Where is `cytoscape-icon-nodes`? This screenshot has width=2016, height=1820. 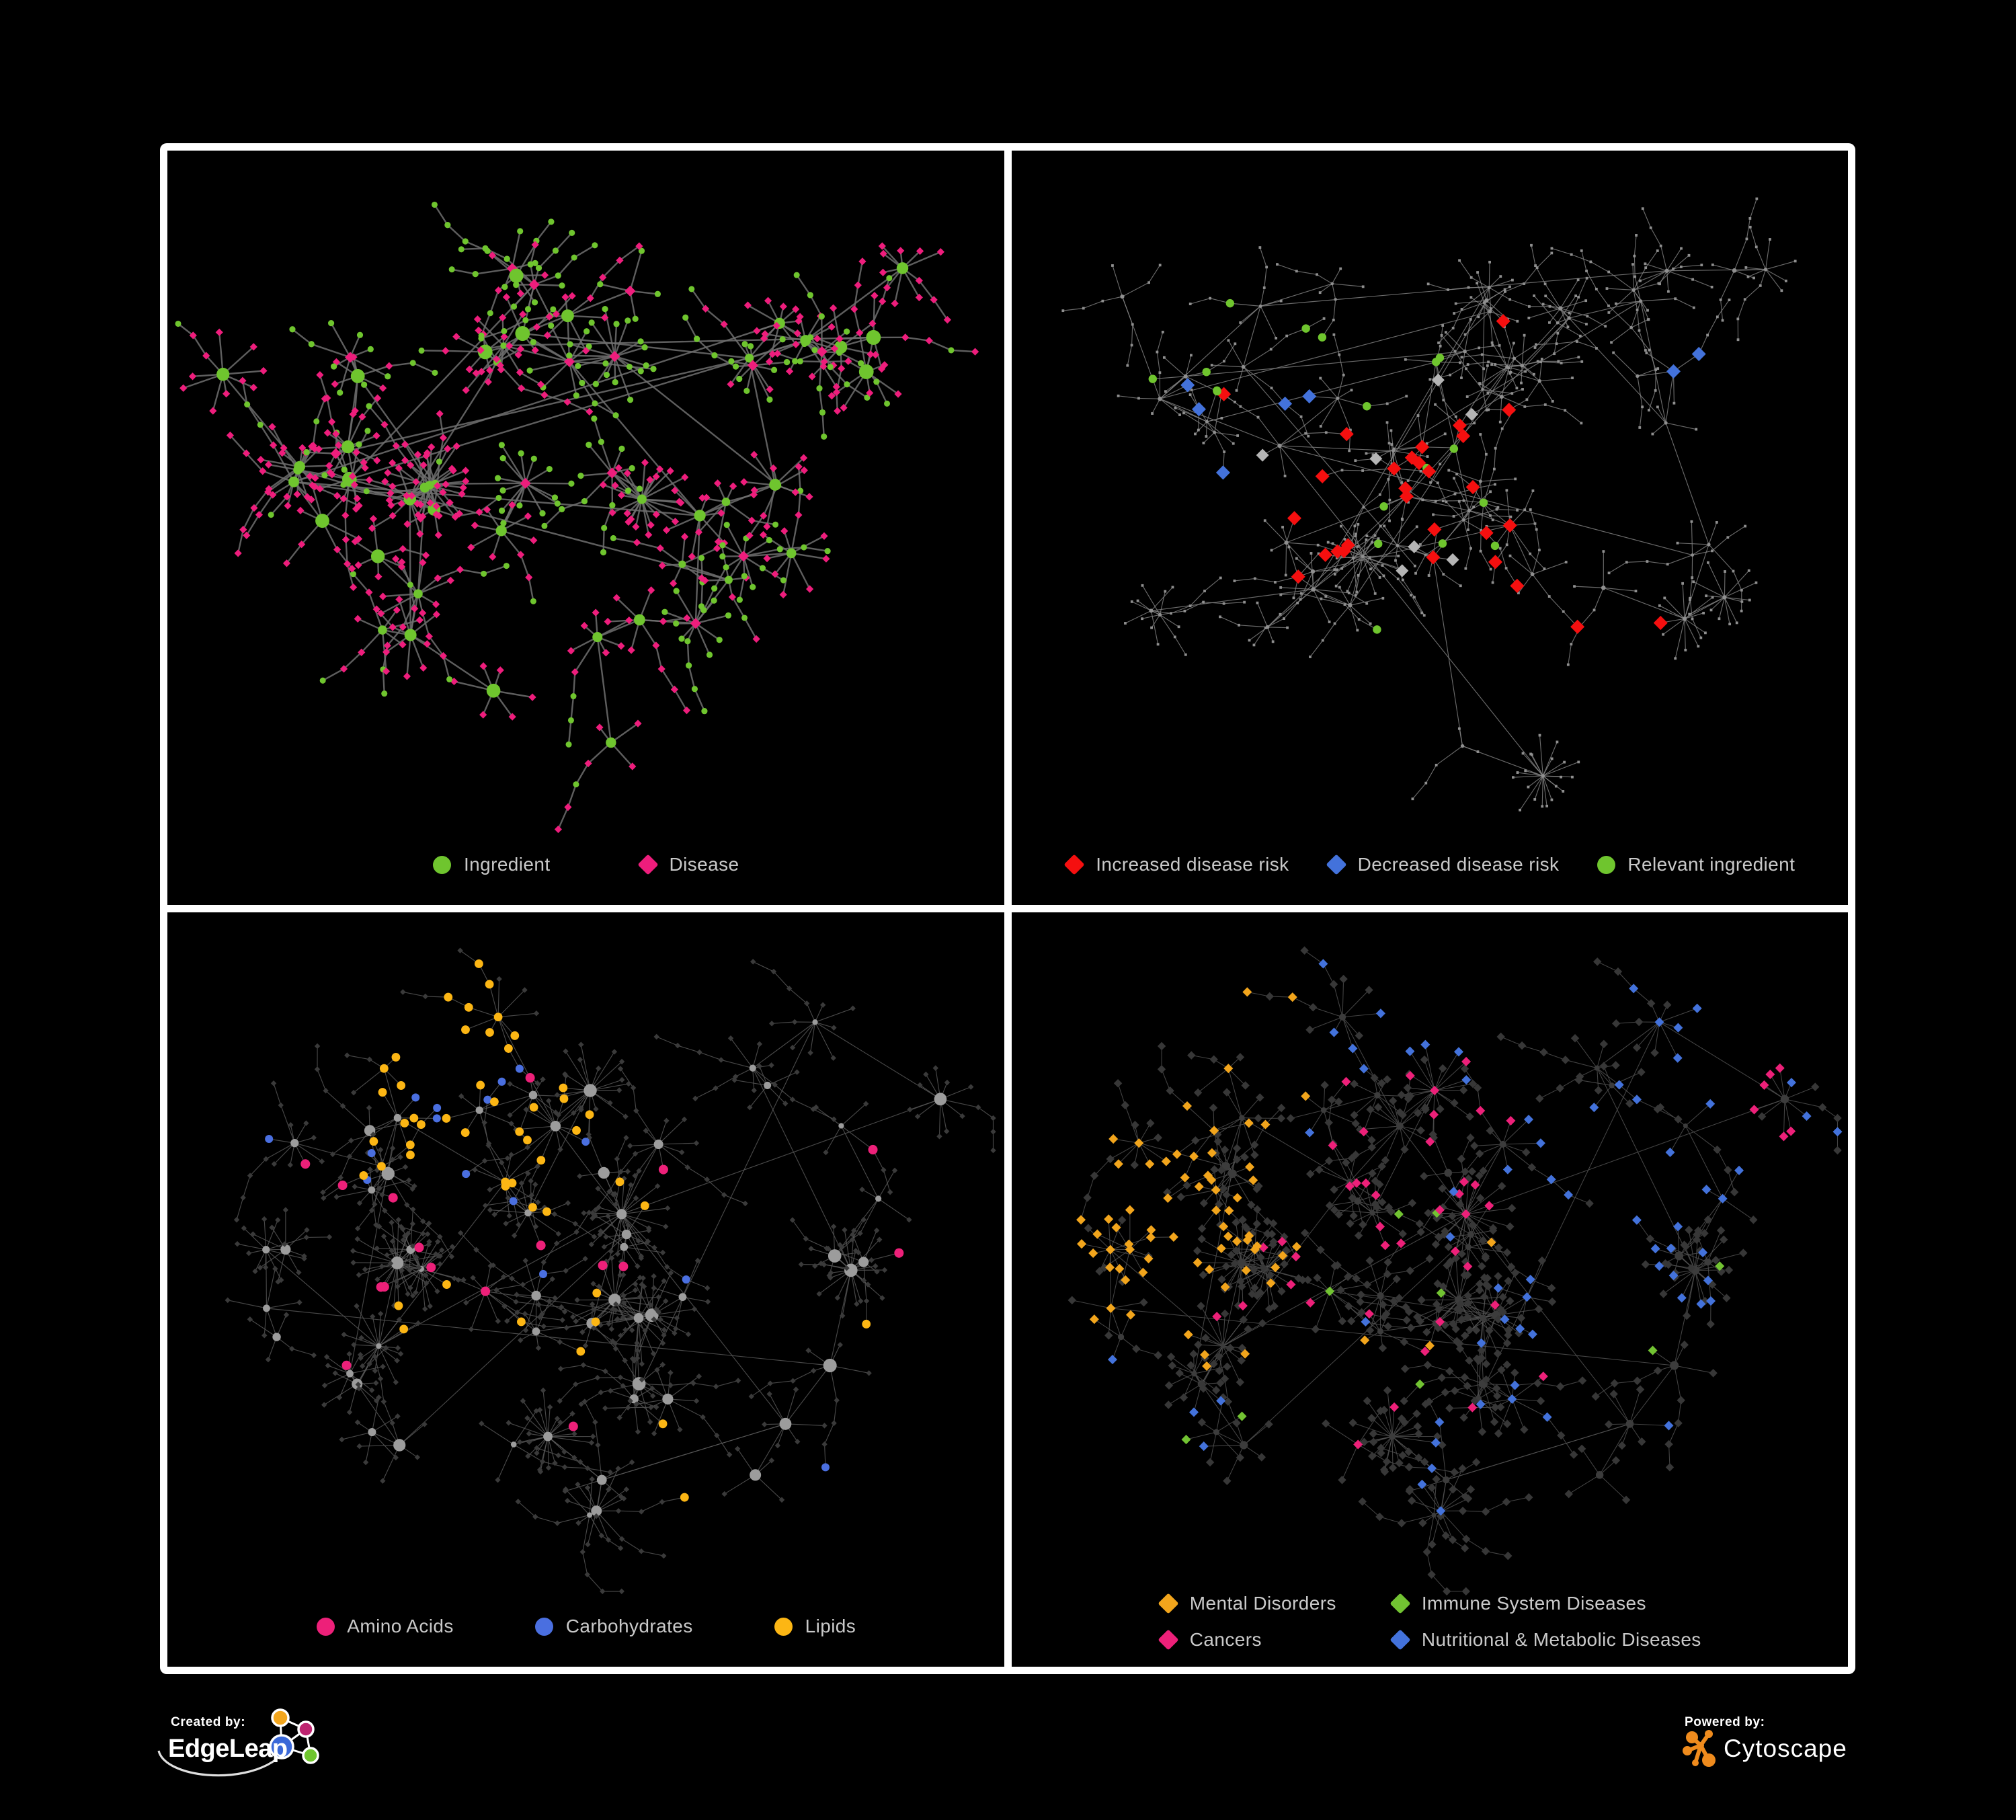
cytoscape-icon-nodes is located at coordinates (1699, 1748).